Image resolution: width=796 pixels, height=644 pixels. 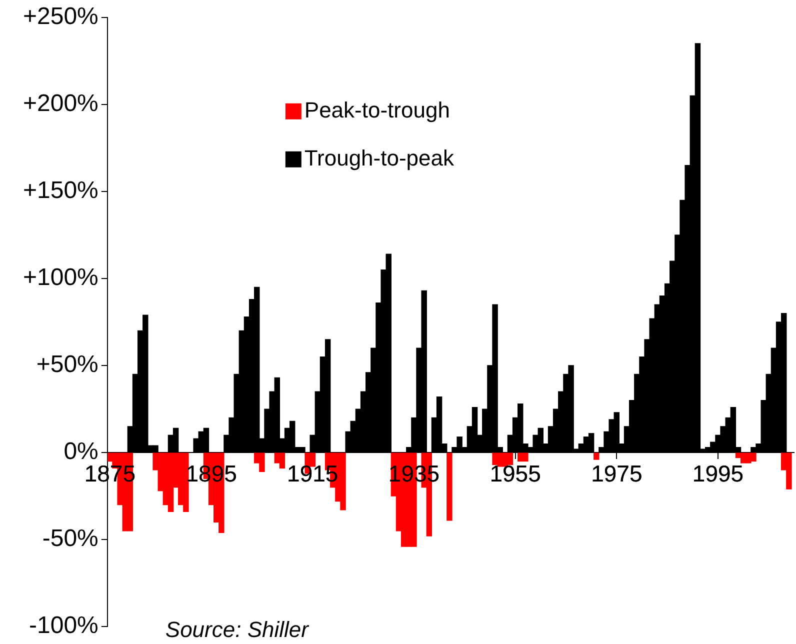 I want to click on x-tick-label: 1975, so click(x=616, y=473).